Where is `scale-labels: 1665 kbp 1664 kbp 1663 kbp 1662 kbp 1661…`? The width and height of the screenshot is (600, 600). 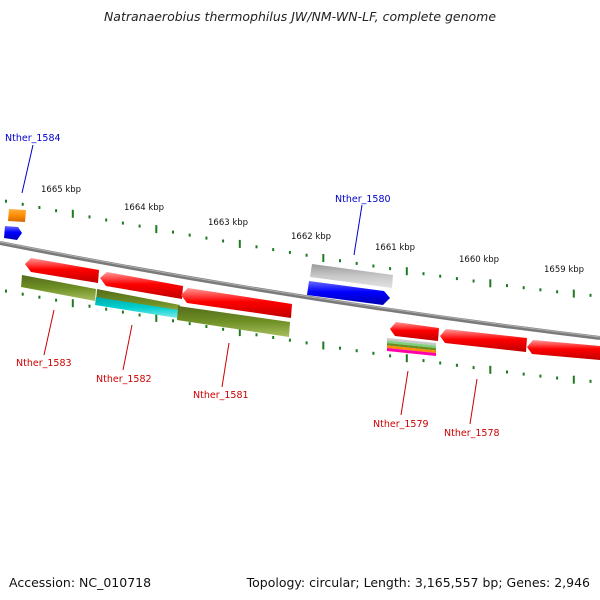
scale-labels: 1665 kbp 1664 kbp 1663 kbp 1662 kbp 1661… is located at coordinates (312, 230).